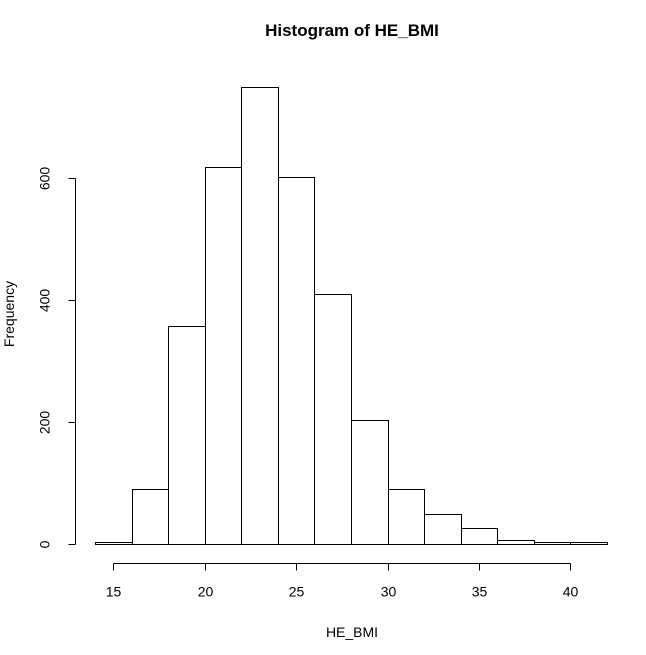  Describe the element at coordinates (342, 581) in the screenshot. I see `x-axis: 15 20 25 30 35 40` at that location.